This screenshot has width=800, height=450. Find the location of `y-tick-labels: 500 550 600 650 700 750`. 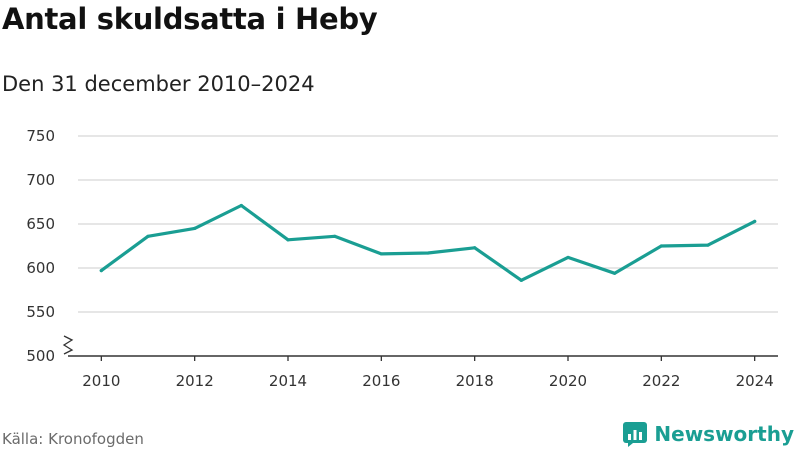

y-tick-labels: 500 550 600 650 700 750 is located at coordinates (40, 246).